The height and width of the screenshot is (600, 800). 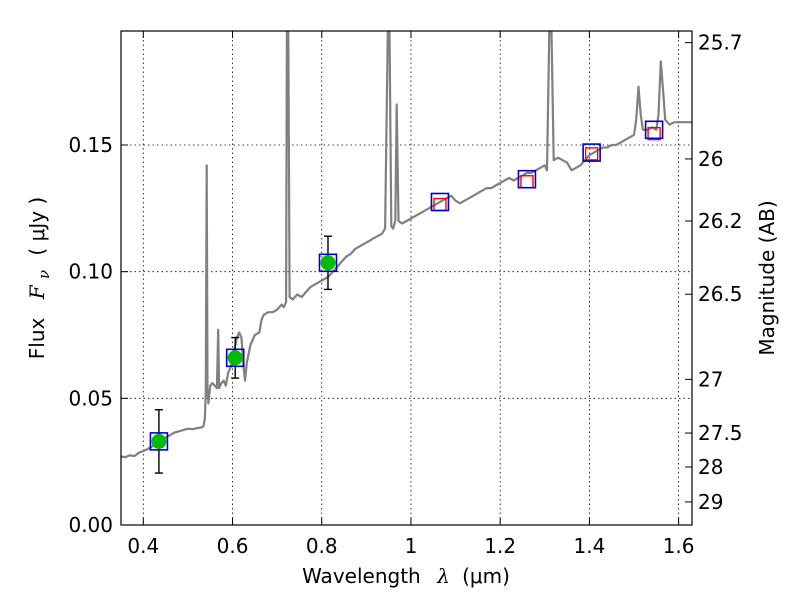 I want to click on y-tick-label: 0.10, so click(x=90, y=272).